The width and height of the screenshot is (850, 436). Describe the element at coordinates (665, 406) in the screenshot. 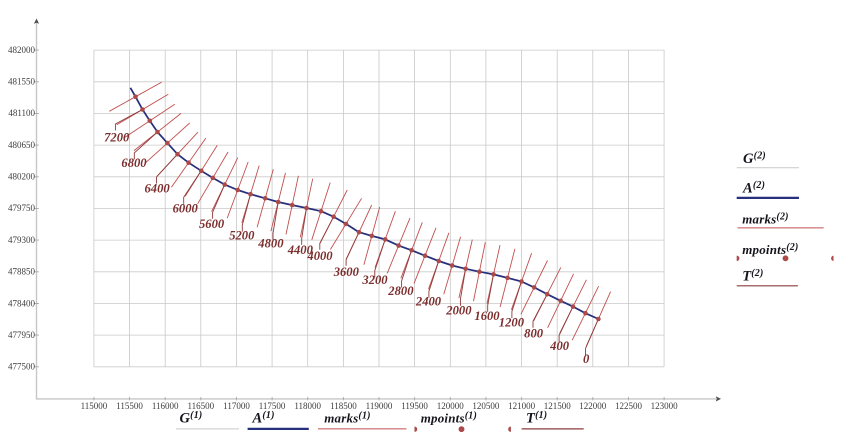

I see `svg-text: 123000` at that location.